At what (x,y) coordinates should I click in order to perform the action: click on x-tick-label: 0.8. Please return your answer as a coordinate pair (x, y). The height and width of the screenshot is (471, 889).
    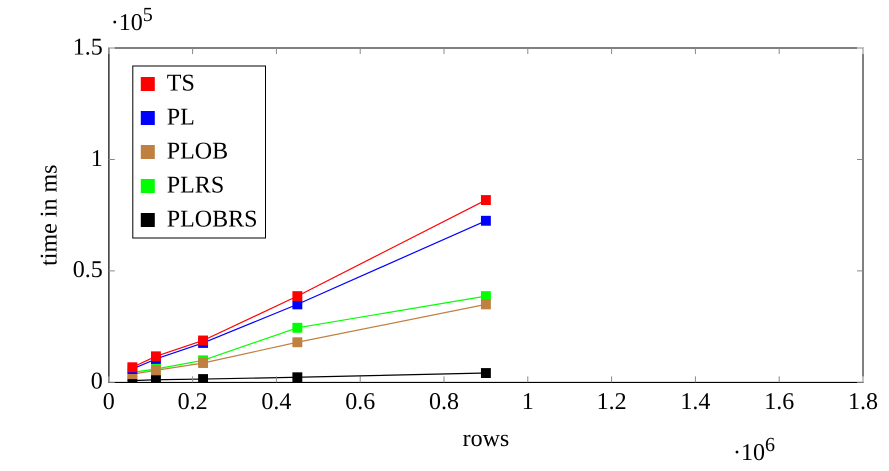
    Looking at the image, I should click on (444, 402).